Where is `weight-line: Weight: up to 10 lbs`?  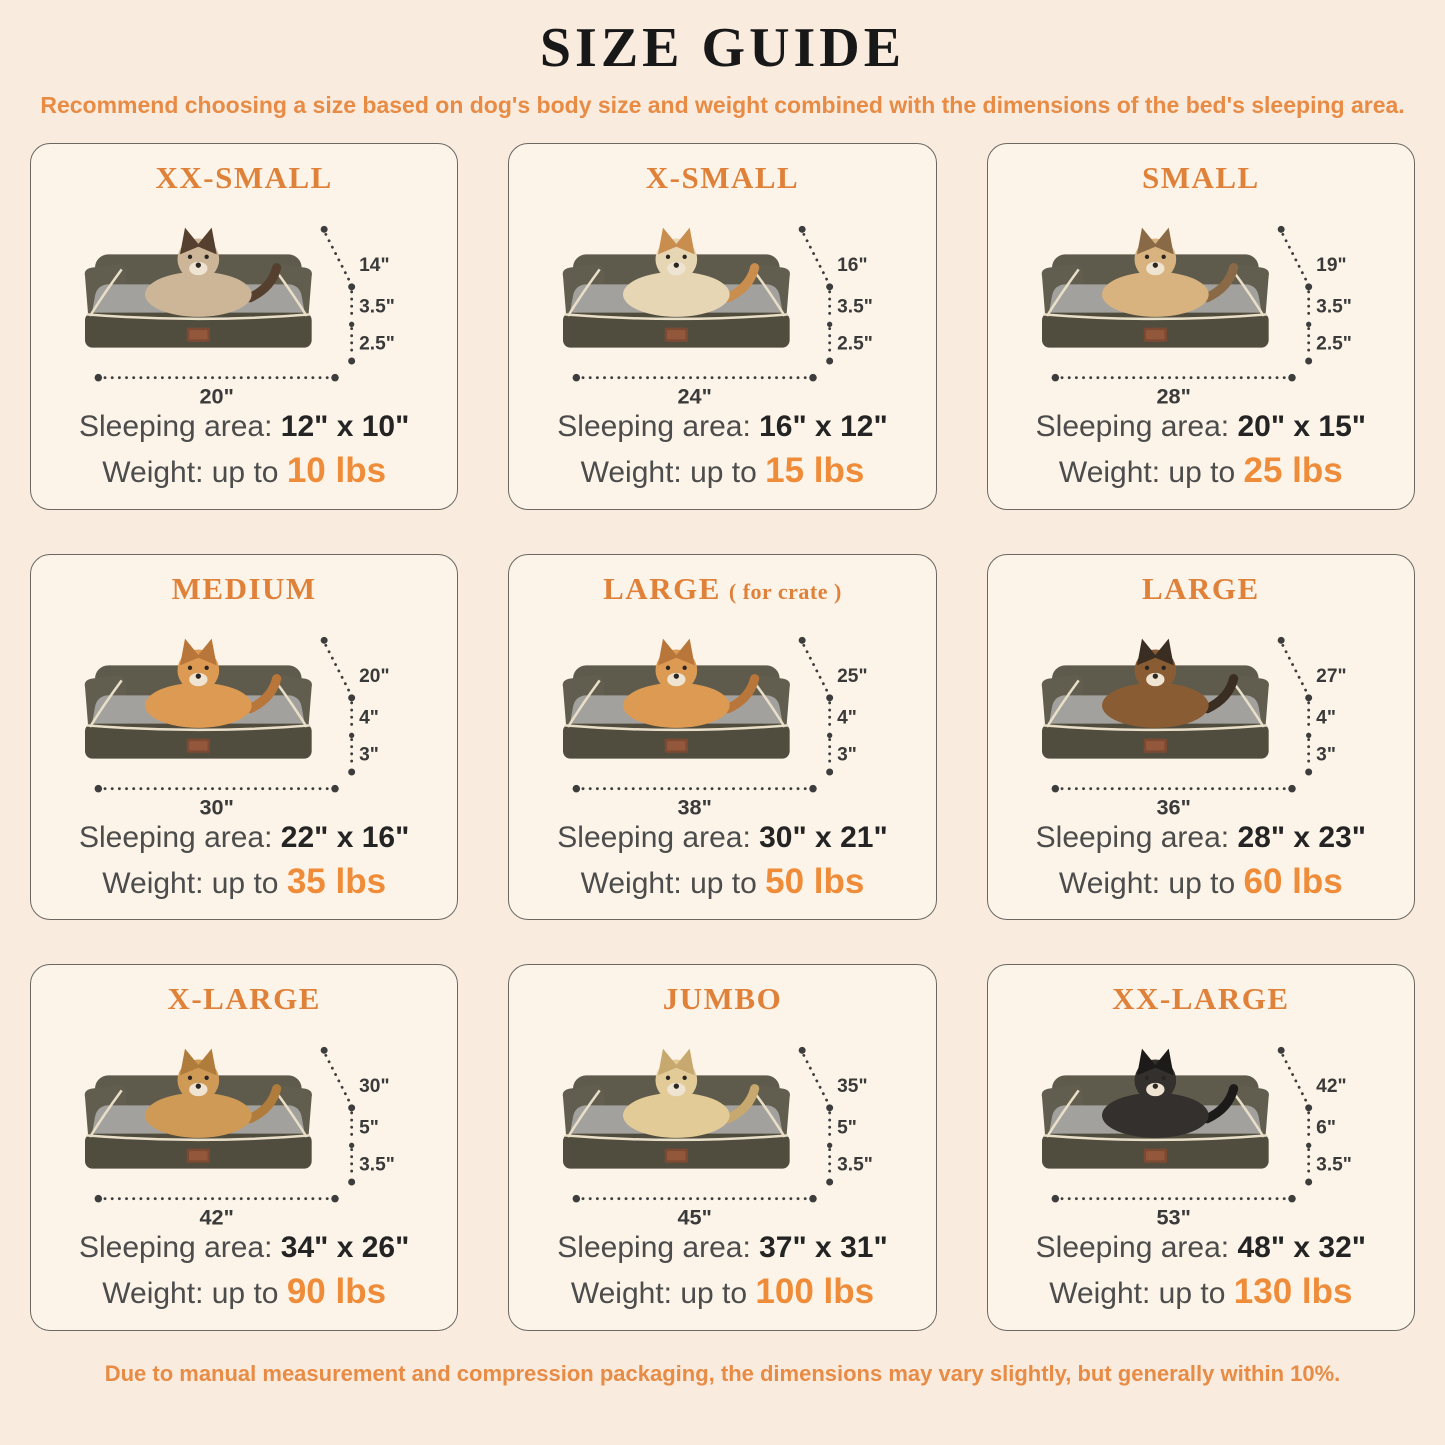 weight-line: Weight: up to 10 lbs is located at coordinates (244, 471).